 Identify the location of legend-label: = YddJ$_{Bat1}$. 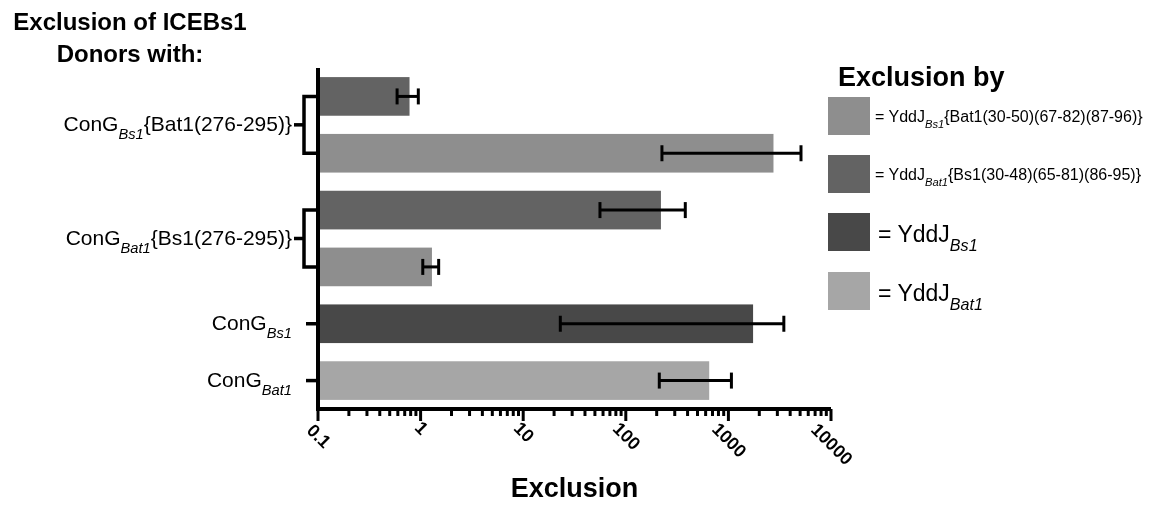
(930, 296).